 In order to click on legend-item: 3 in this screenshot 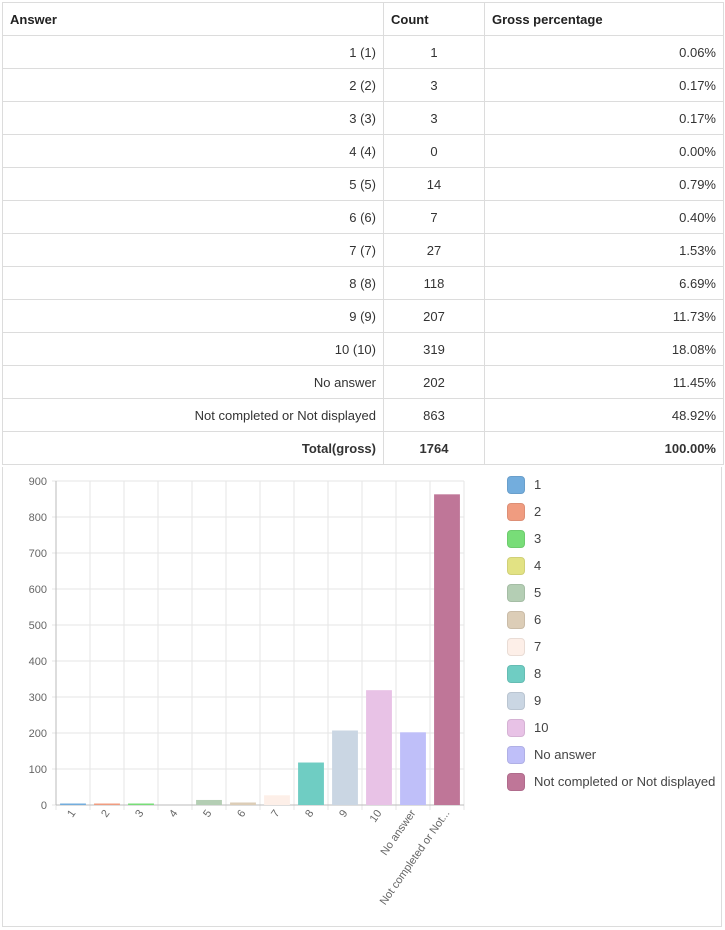, I will do `click(612, 539)`.